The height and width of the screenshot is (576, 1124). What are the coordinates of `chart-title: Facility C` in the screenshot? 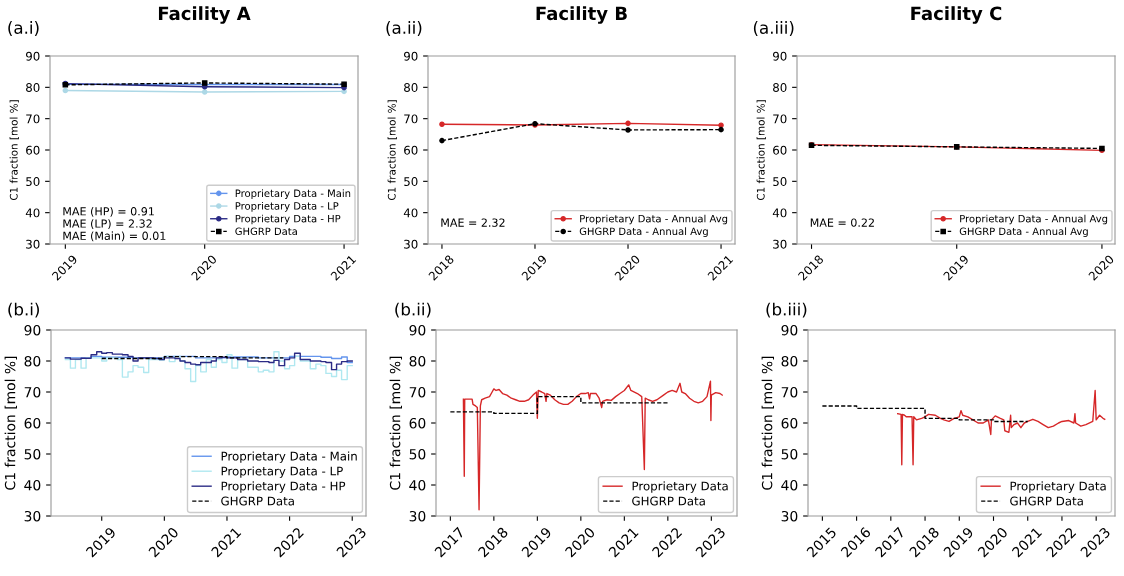 It's located at (956, 15).